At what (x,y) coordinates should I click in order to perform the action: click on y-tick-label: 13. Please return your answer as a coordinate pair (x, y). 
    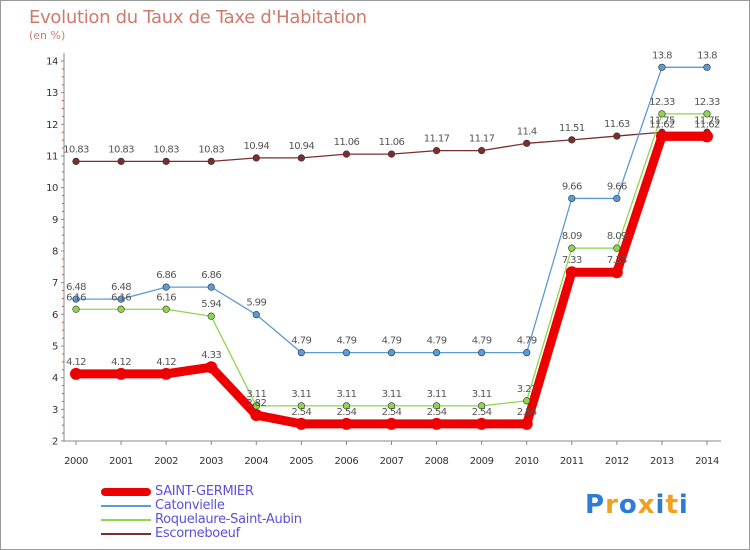
    Looking at the image, I should click on (52, 93).